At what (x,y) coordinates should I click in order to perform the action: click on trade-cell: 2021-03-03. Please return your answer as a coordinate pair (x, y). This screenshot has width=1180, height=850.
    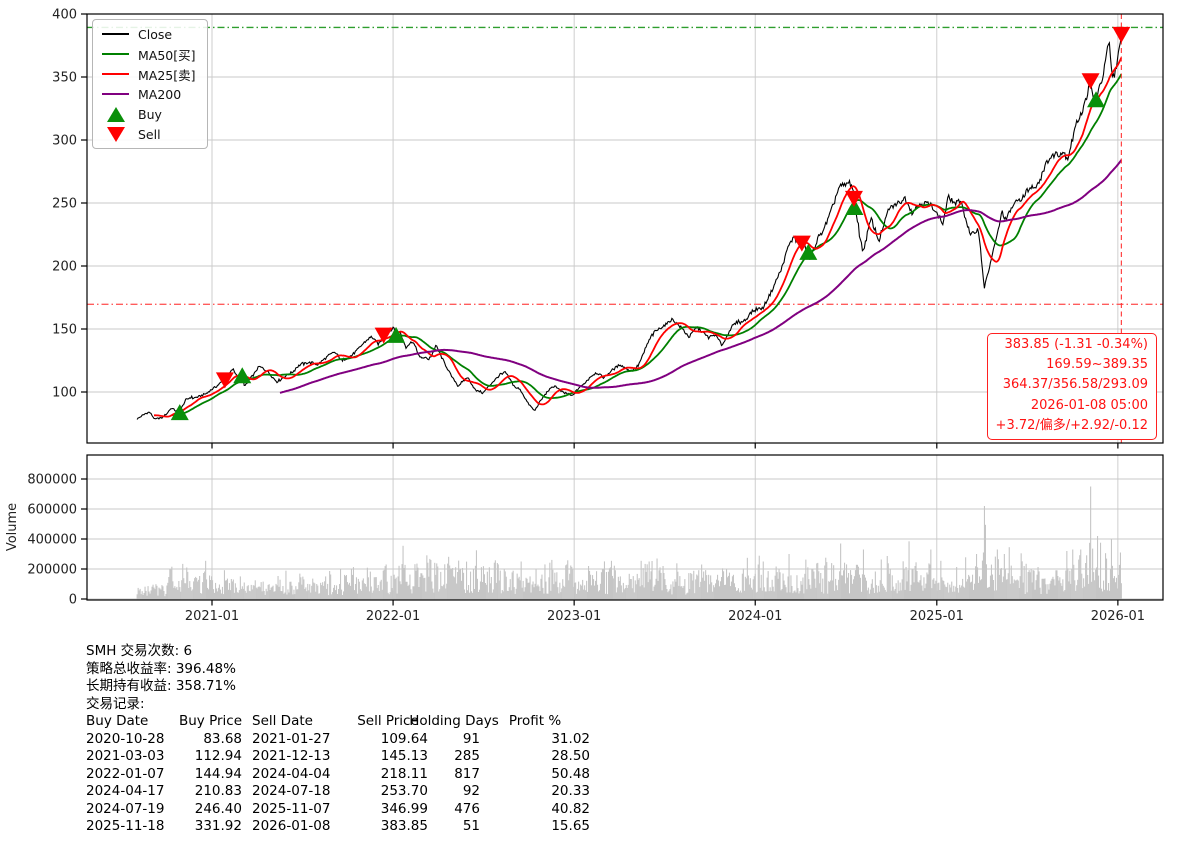
    Looking at the image, I should click on (125, 756).